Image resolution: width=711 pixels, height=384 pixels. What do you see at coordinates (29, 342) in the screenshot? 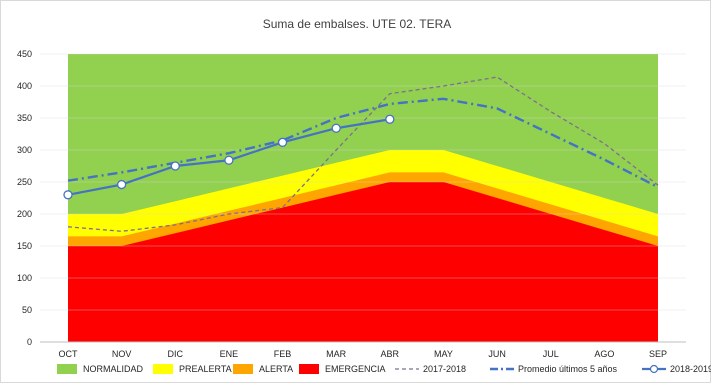
I see `y-tick-label: 0` at bounding box center [29, 342].